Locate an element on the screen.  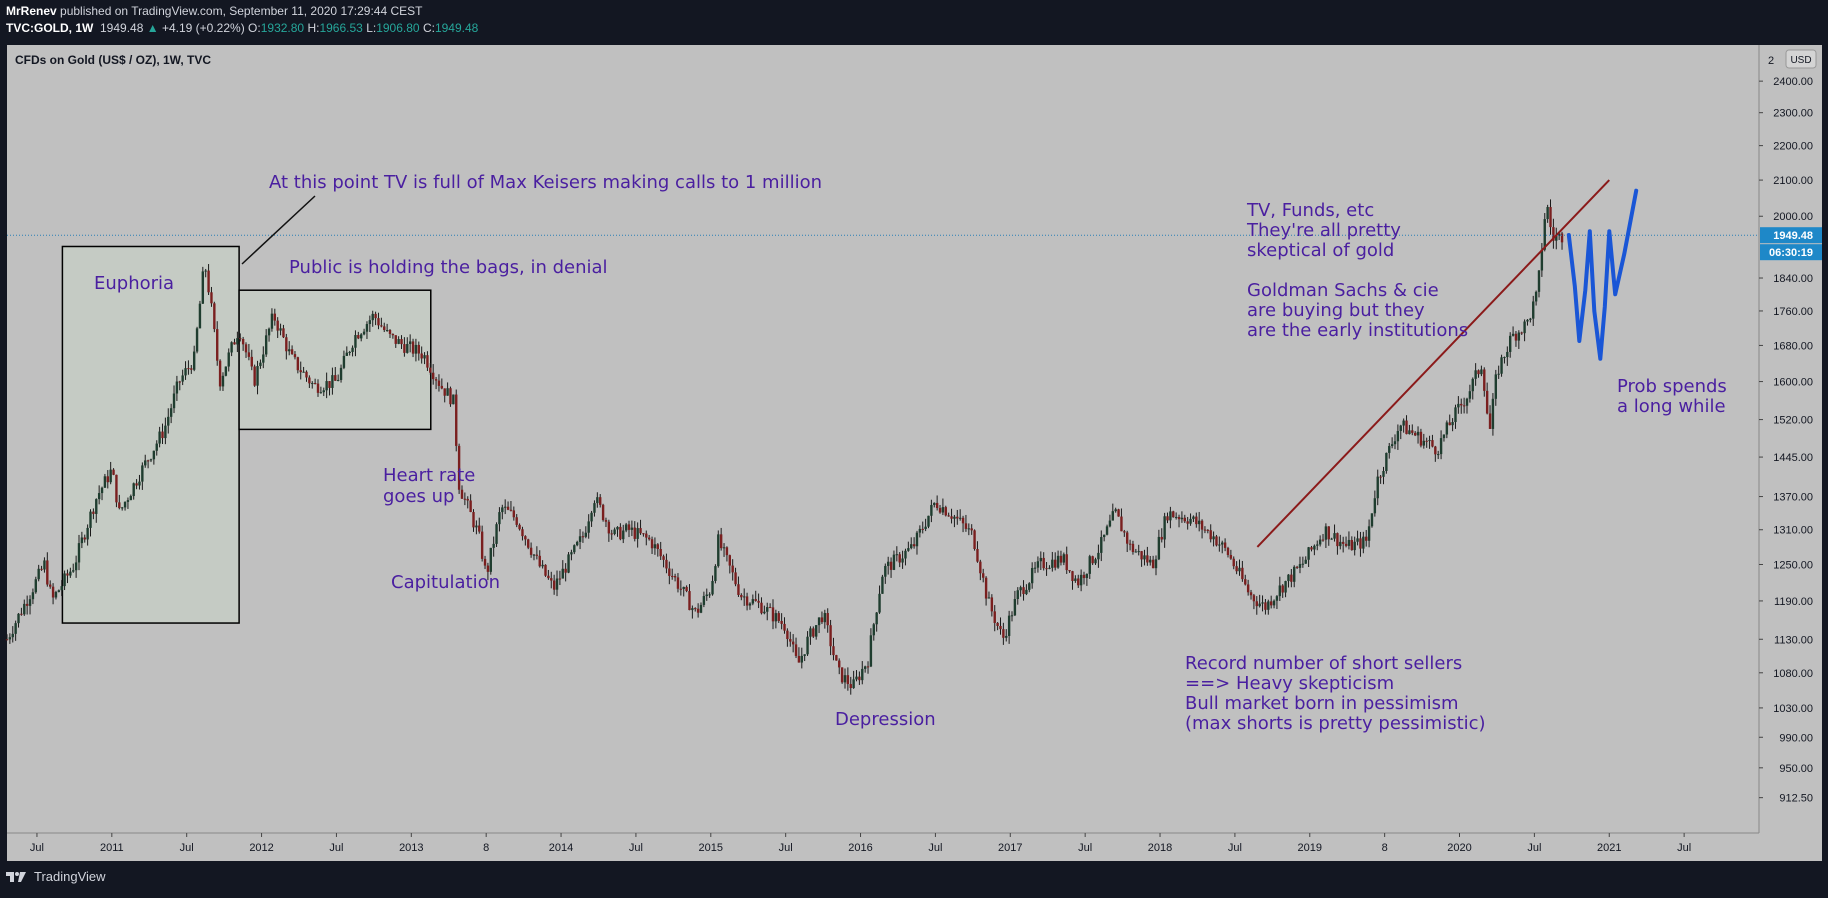
current-price-badge is located at coordinates (1791, 235).